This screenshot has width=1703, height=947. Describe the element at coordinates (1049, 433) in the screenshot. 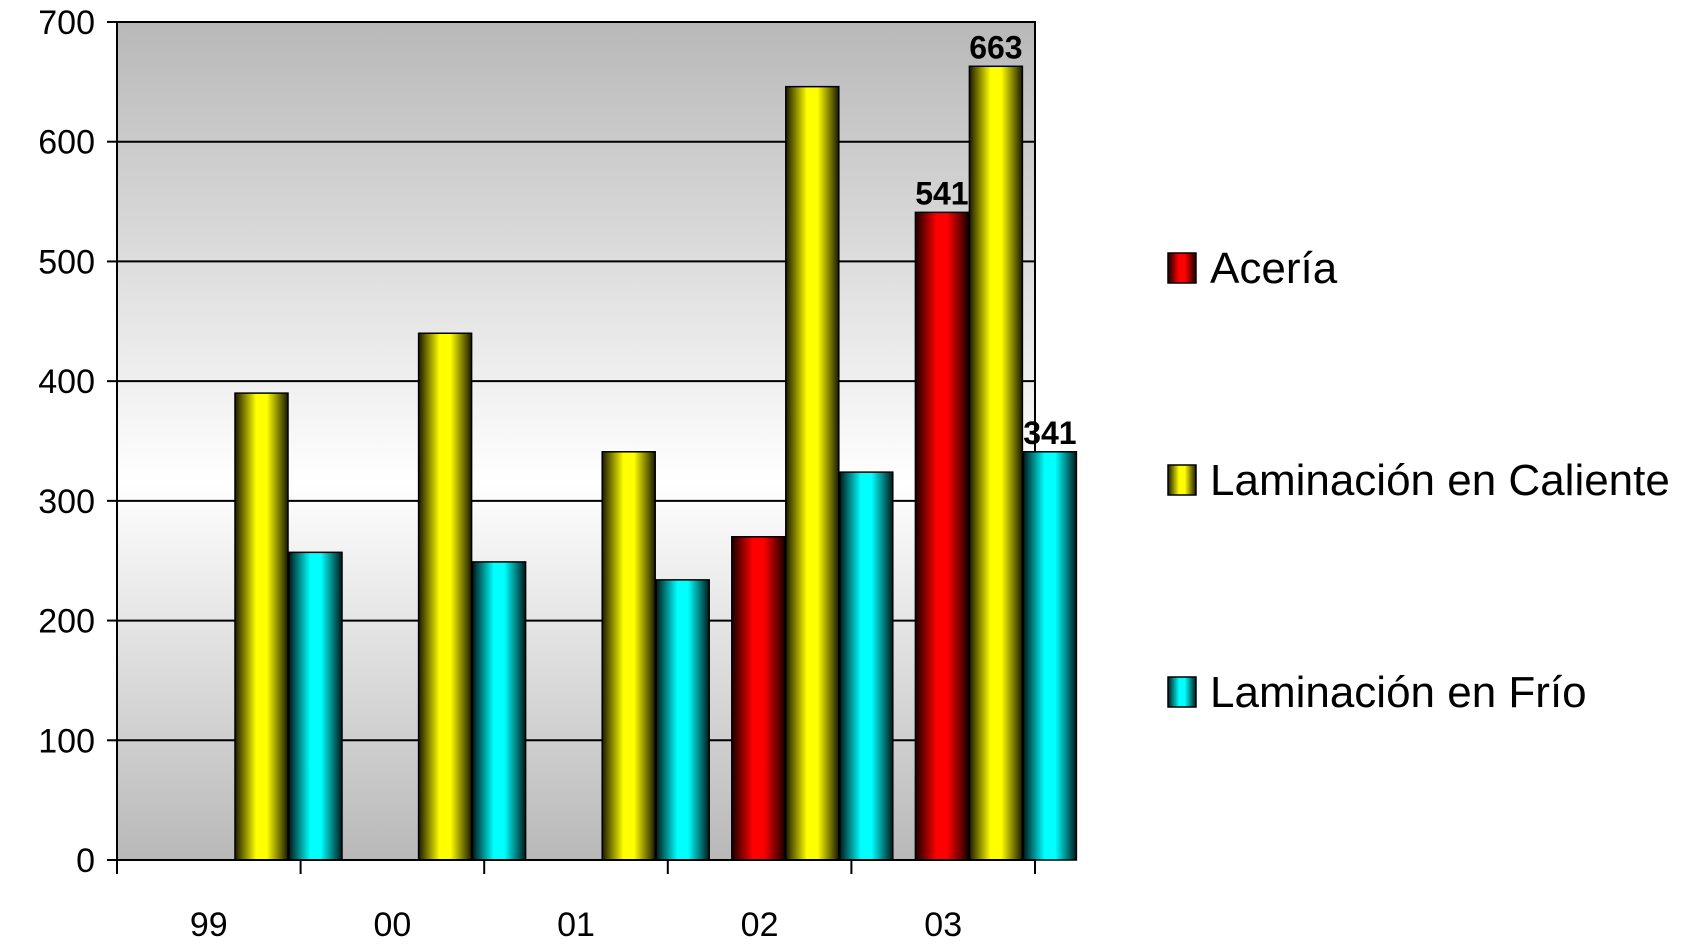

I see `data-label: 341` at that location.